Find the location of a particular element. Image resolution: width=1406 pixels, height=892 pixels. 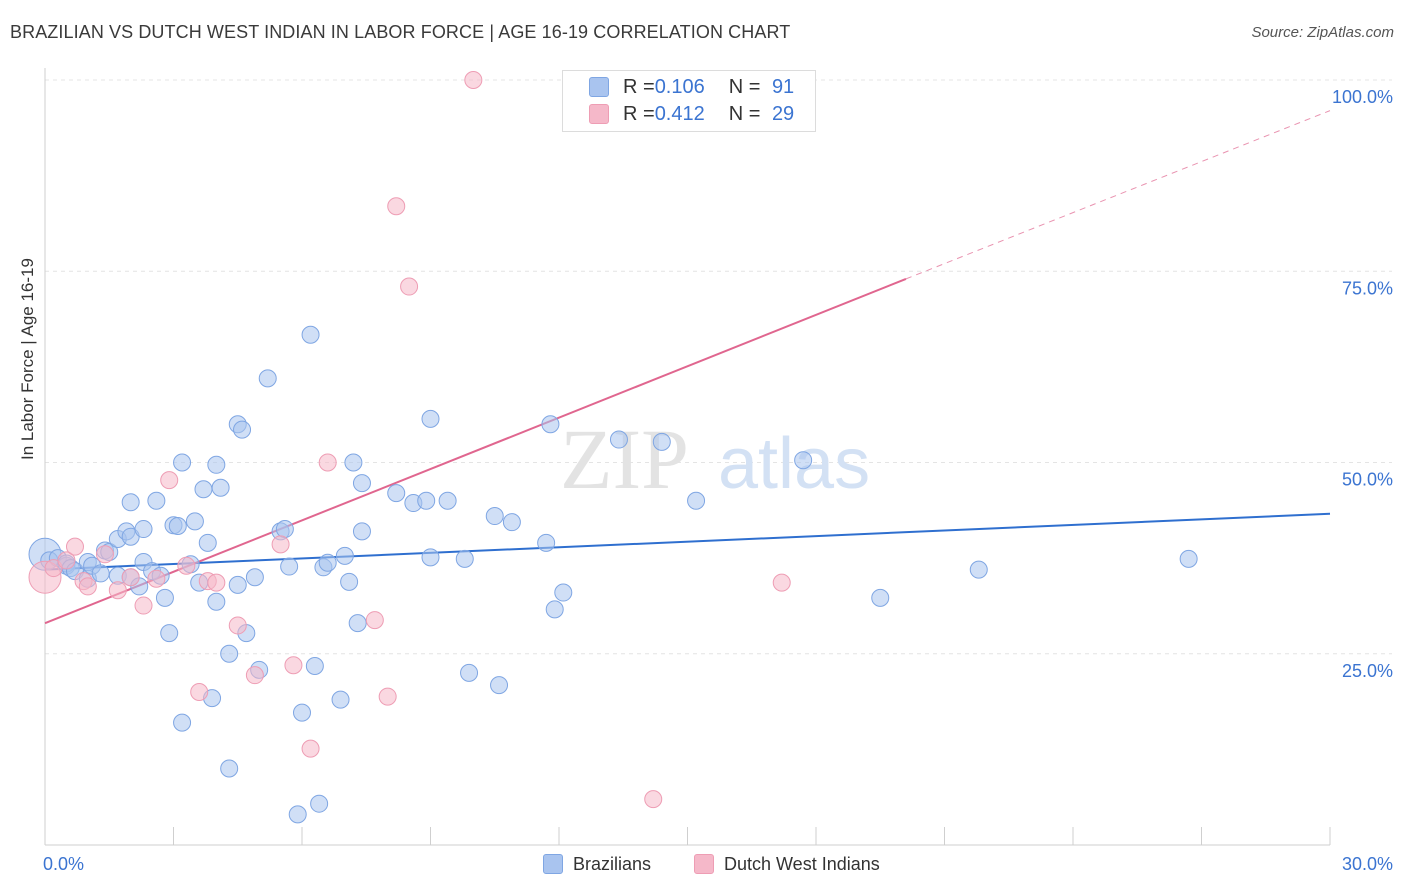

bottom-legend-swatch-brazilians is located at coordinates (553, 864).